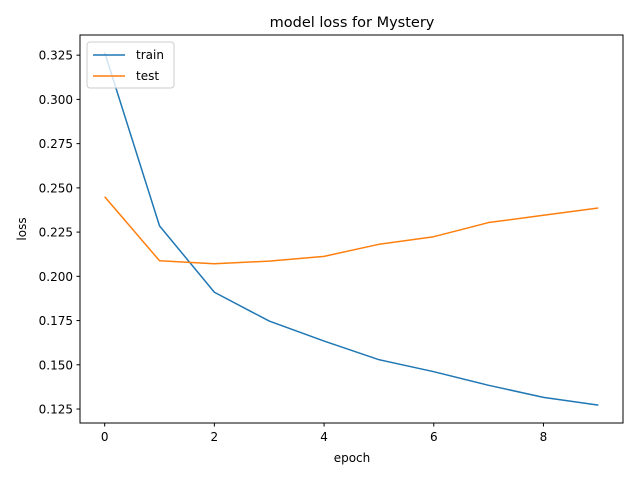 This screenshot has height=480, width=640. Describe the element at coordinates (56, 233) in the screenshot. I see `y-tick-label: 0.225` at that location.